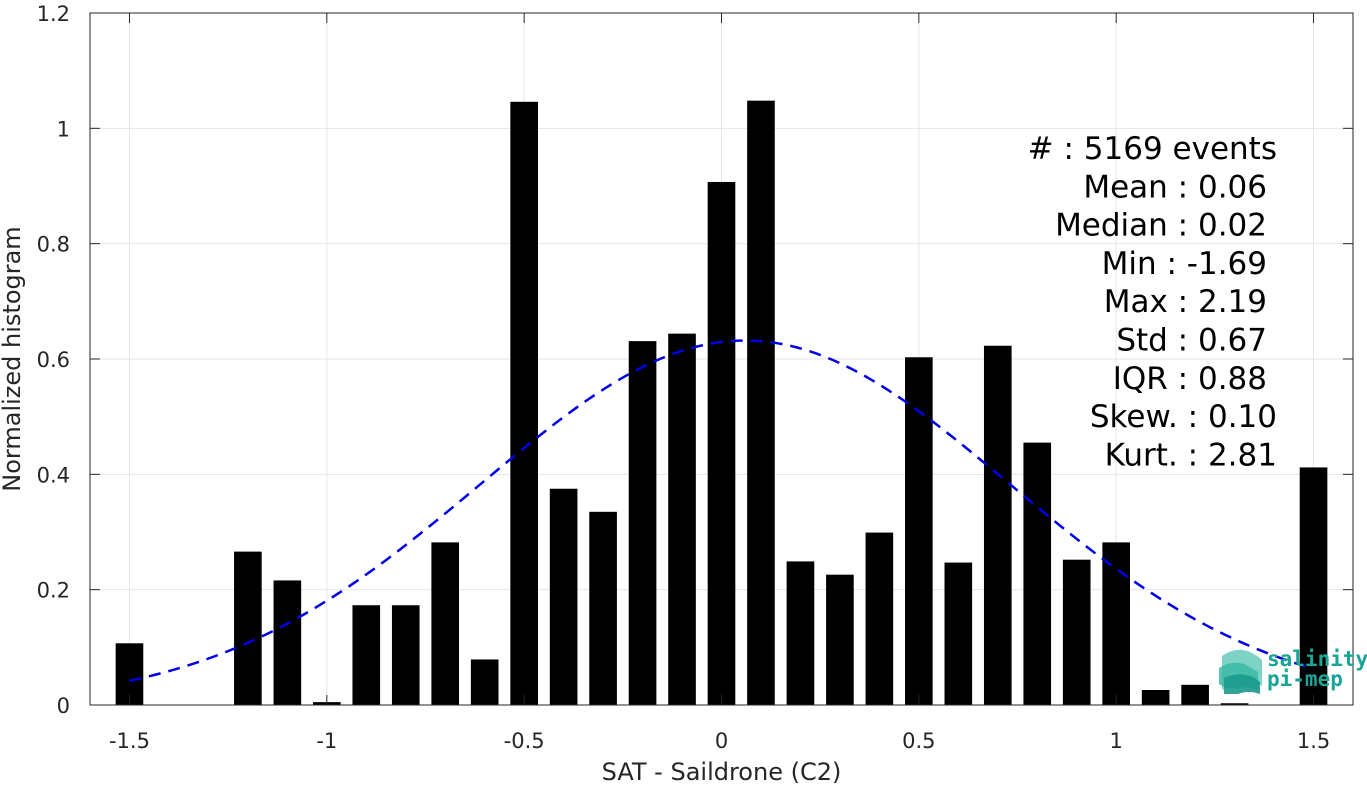  What do you see at coordinates (524, 741) in the screenshot?
I see `x-tick-label: -0.5` at bounding box center [524, 741].